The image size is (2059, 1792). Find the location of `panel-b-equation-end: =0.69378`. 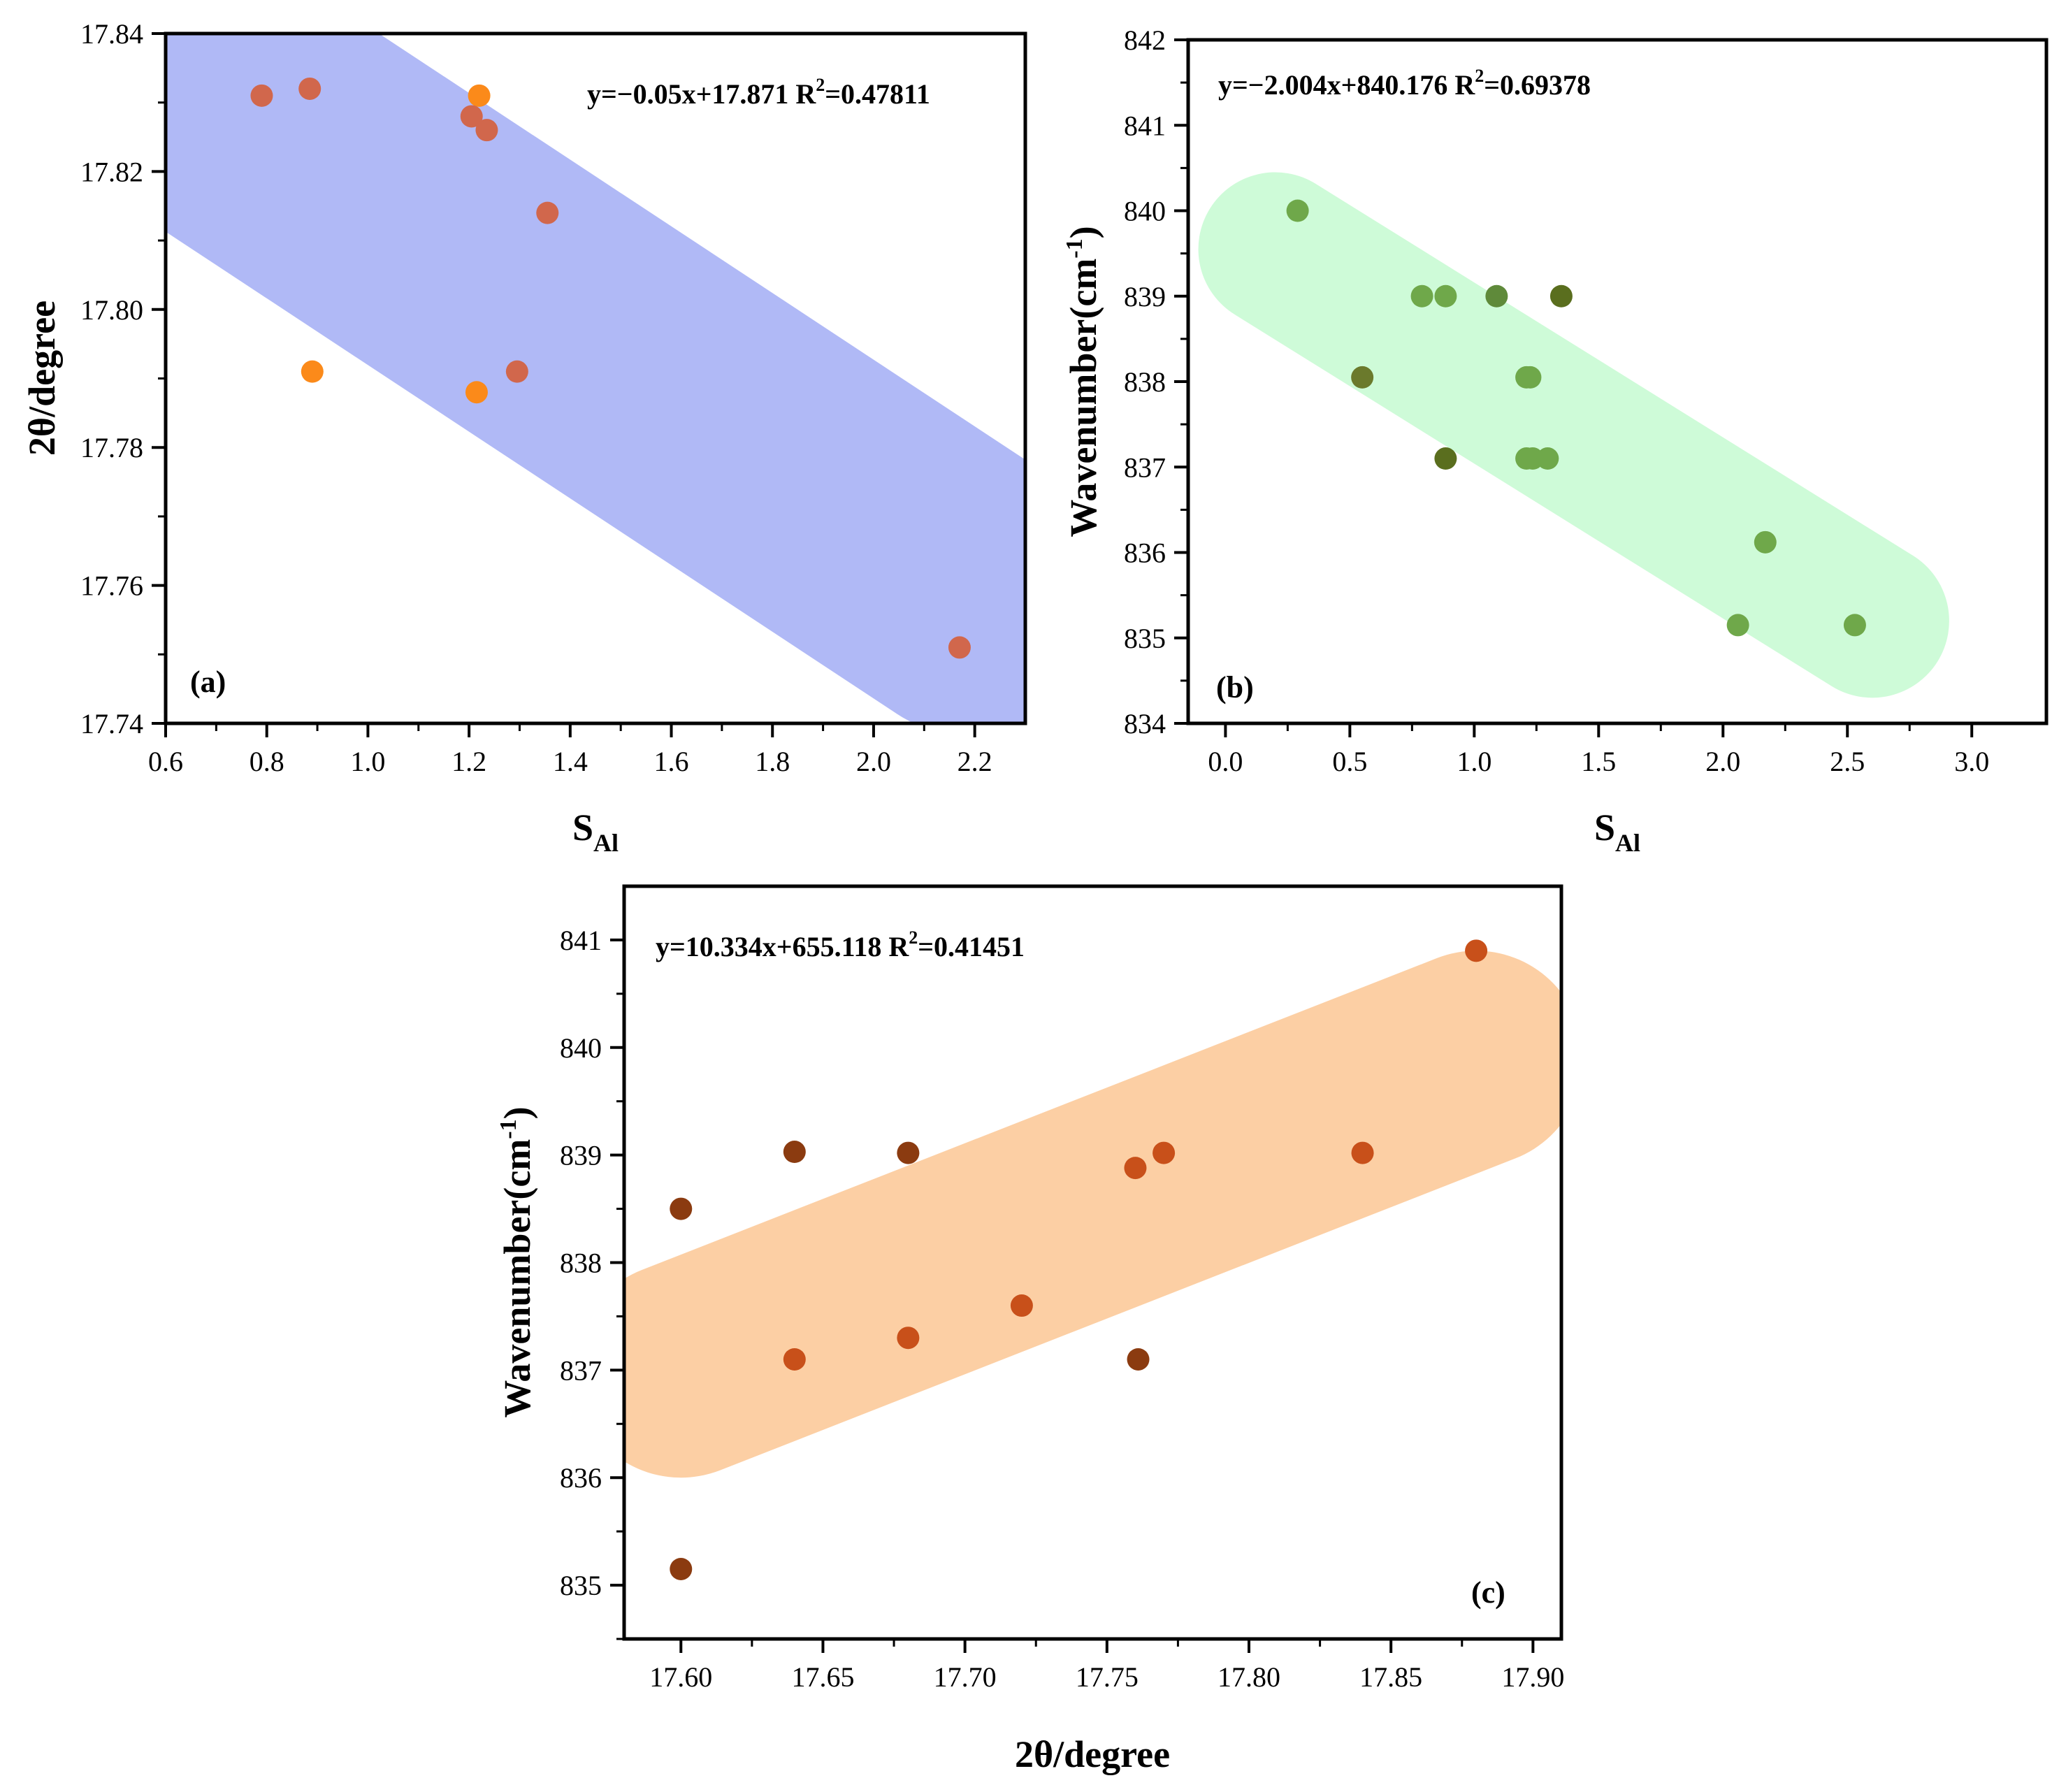

panel-b-equation-end: =0.69378 is located at coordinates (1537, 85).